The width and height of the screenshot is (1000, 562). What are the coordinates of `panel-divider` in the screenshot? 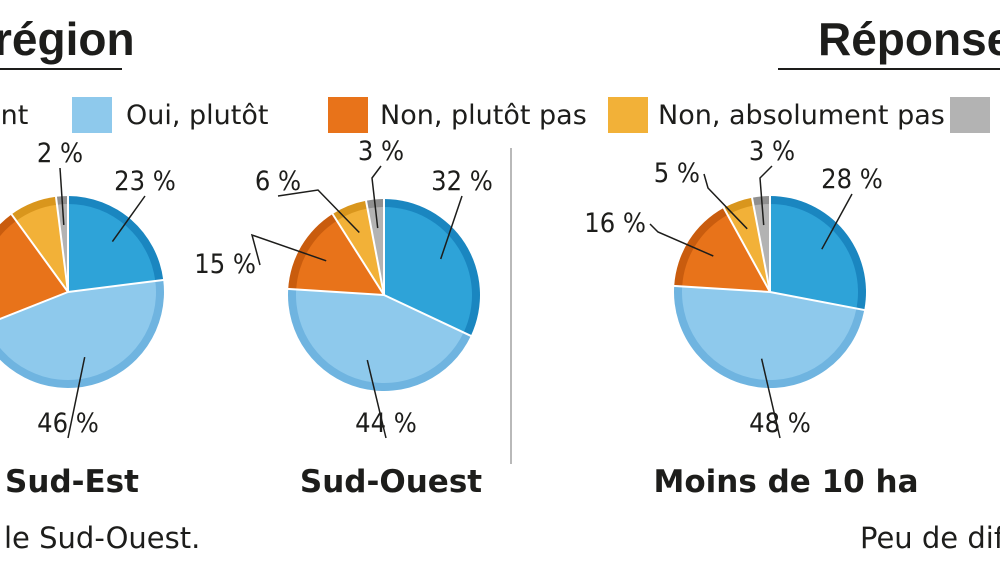 It's located at (511, 306).